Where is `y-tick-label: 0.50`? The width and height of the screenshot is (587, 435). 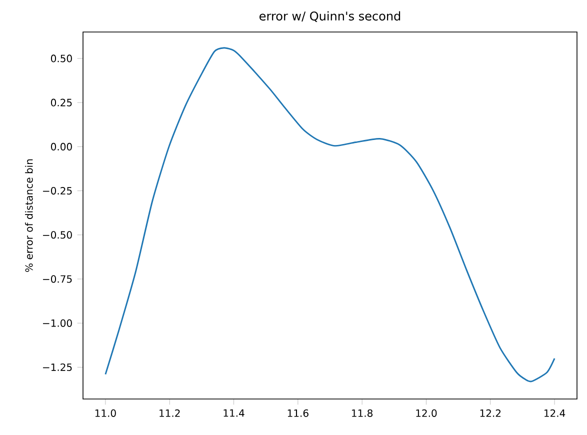 y-tick-label: 0.50 is located at coordinates (61, 58).